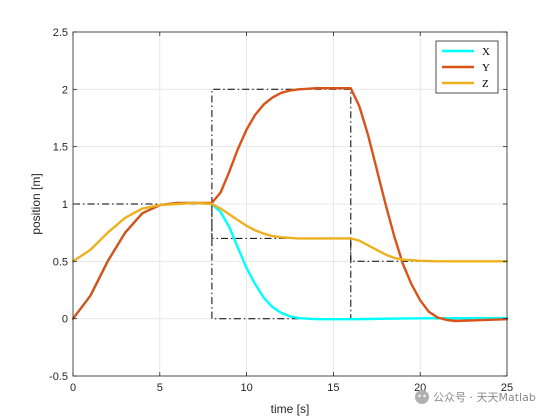 This screenshot has height=420, width=560. What do you see at coordinates (507, 388) in the screenshot?
I see `x-tick-label: 25` at bounding box center [507, 388].